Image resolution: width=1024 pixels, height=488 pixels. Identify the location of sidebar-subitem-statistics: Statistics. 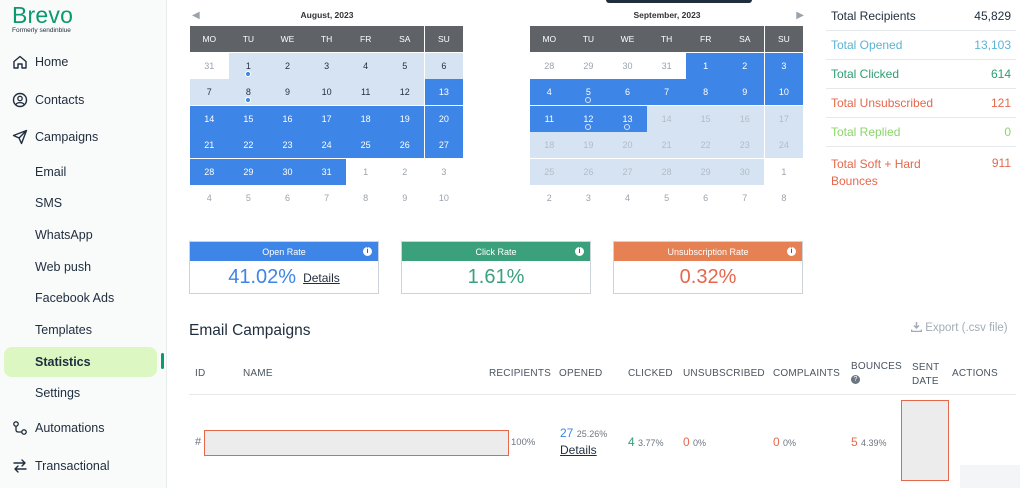
(80, 362).